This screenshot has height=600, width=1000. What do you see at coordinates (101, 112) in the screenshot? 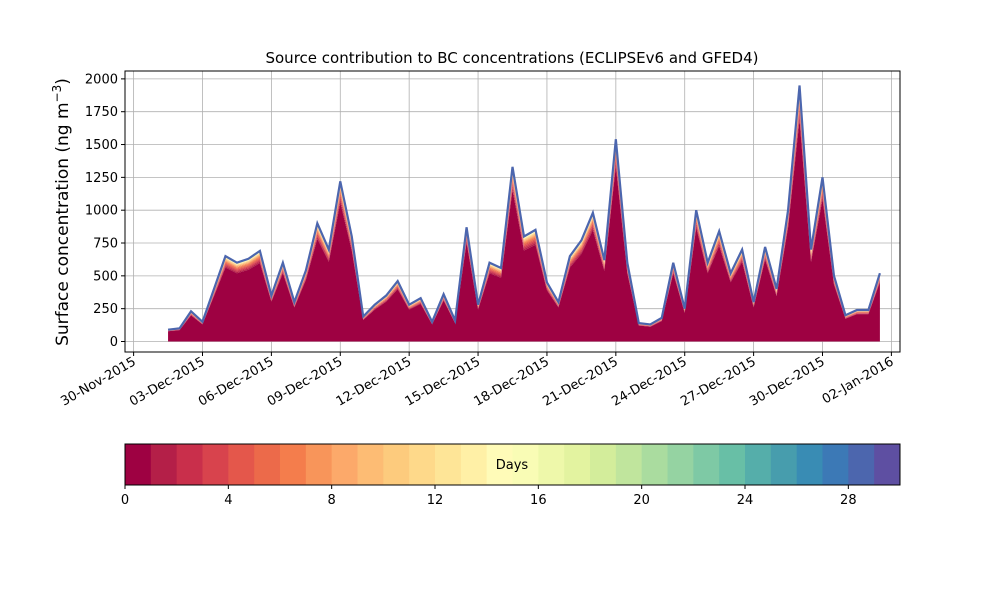
I see `y-tick-label: 1750` at bounding box center [101, 112].